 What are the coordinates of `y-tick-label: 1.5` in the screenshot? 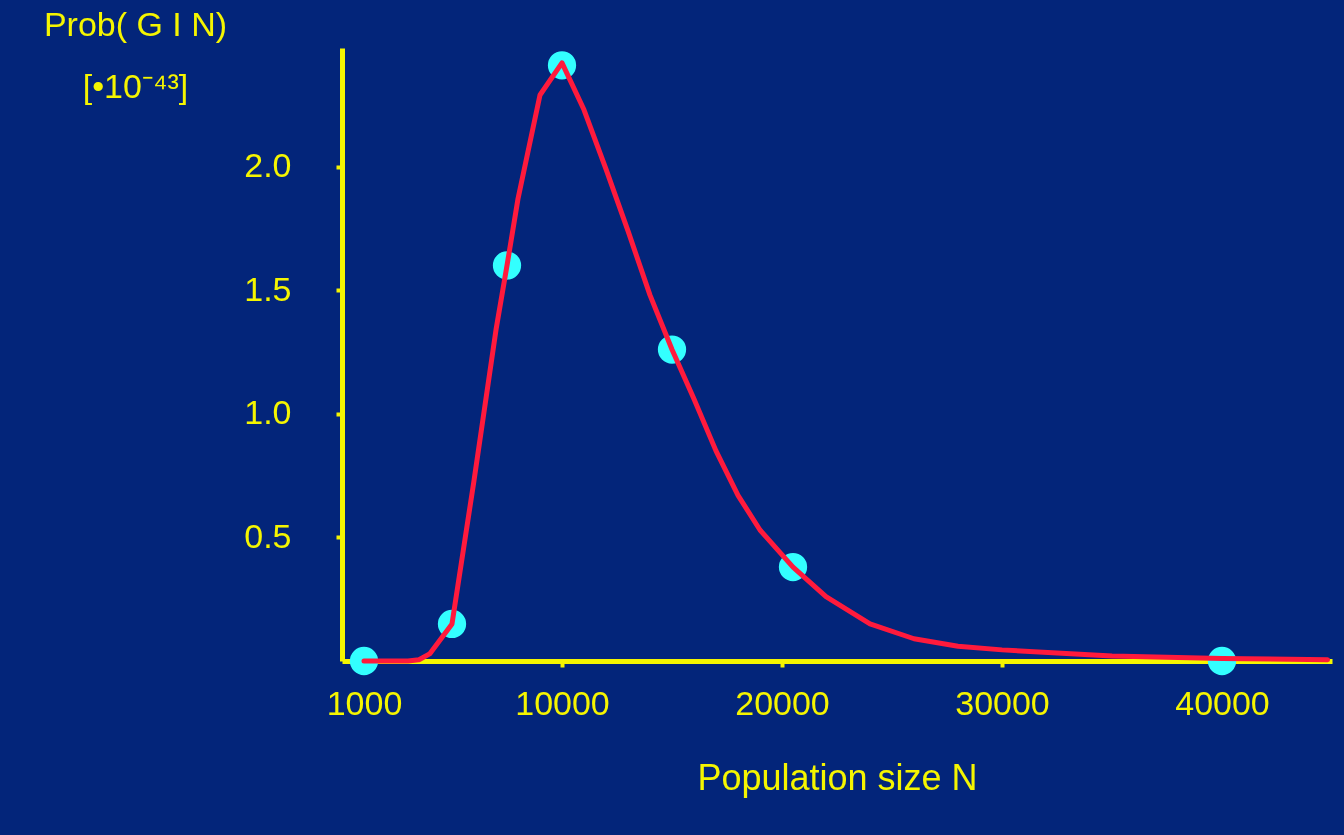 It's located at (268, 288).